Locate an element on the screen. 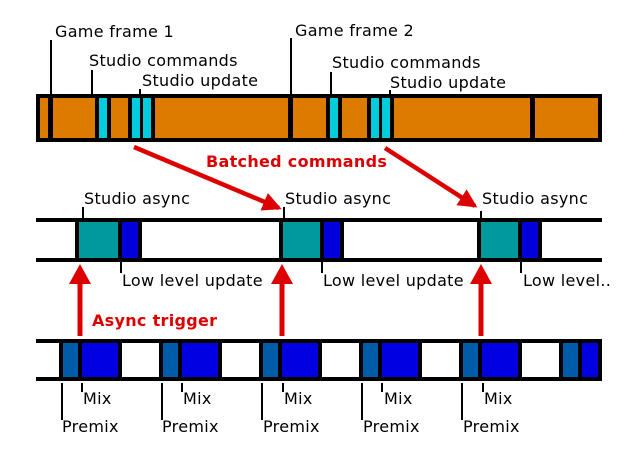  studio-update-2-label-tick is located at coordinates (390, 92).